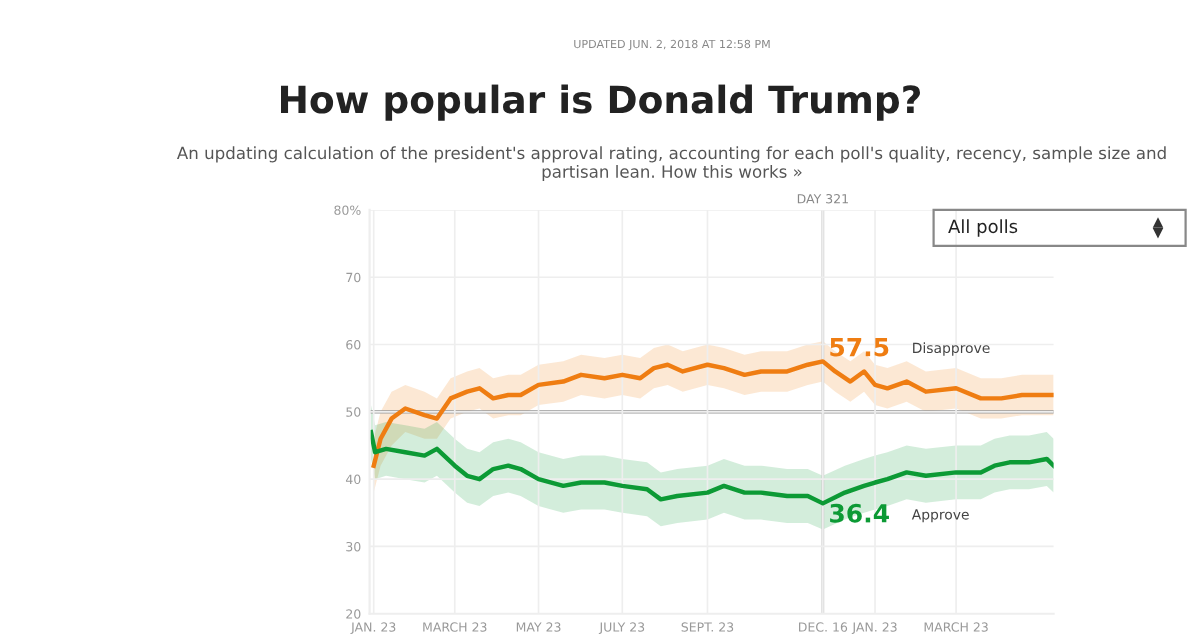  What do you see at coordinates (671, 164) in the screenshot?
I see `chart-subtitle: An updating calculation of the president's approval rating, accounting for each poll's quality, recency, sample size and partisan lean. How this works »` at bounding box center [671, 164].